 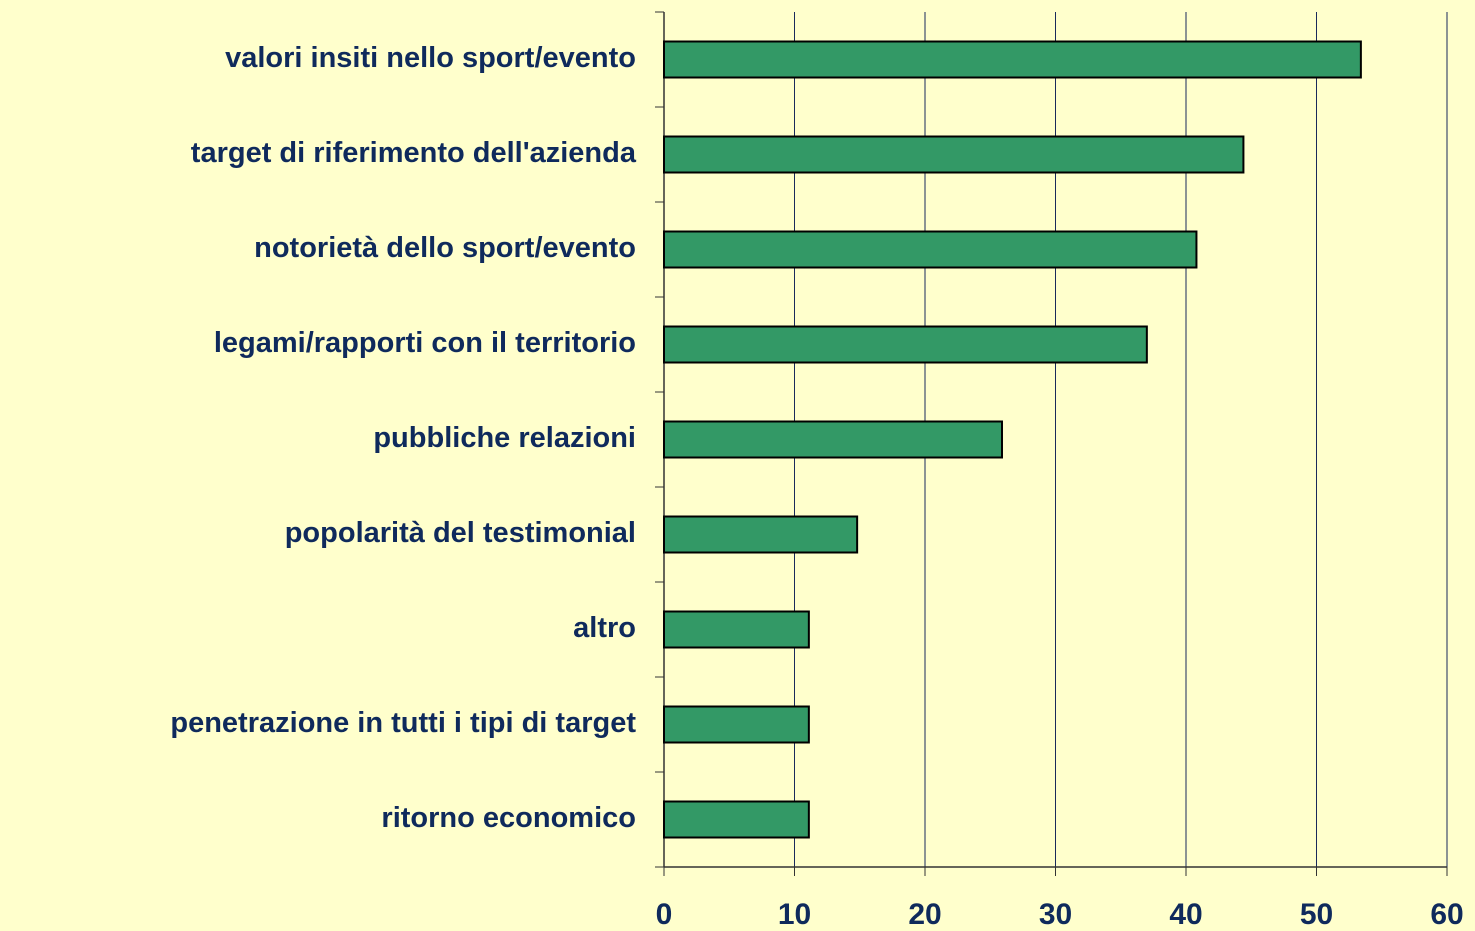 What do you see at coordinates (604, 628) in the screenshot?
I see `y-tick-label: altro` at bounding box center [604, 628].